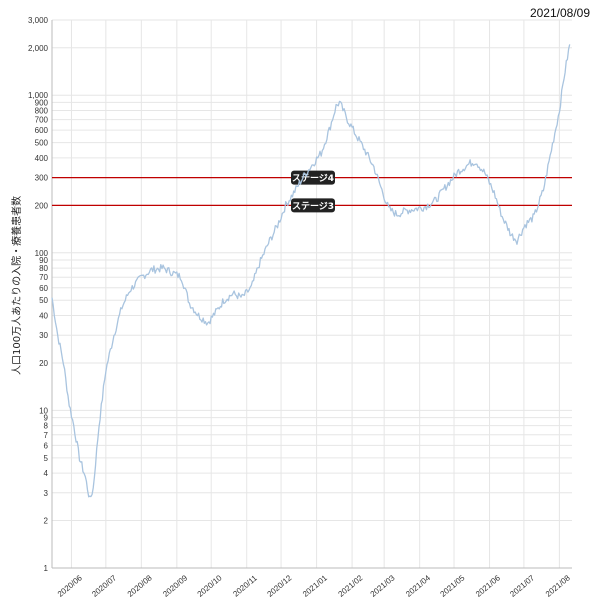  I want to click on y-tick-label: 10, so click(43, 410).